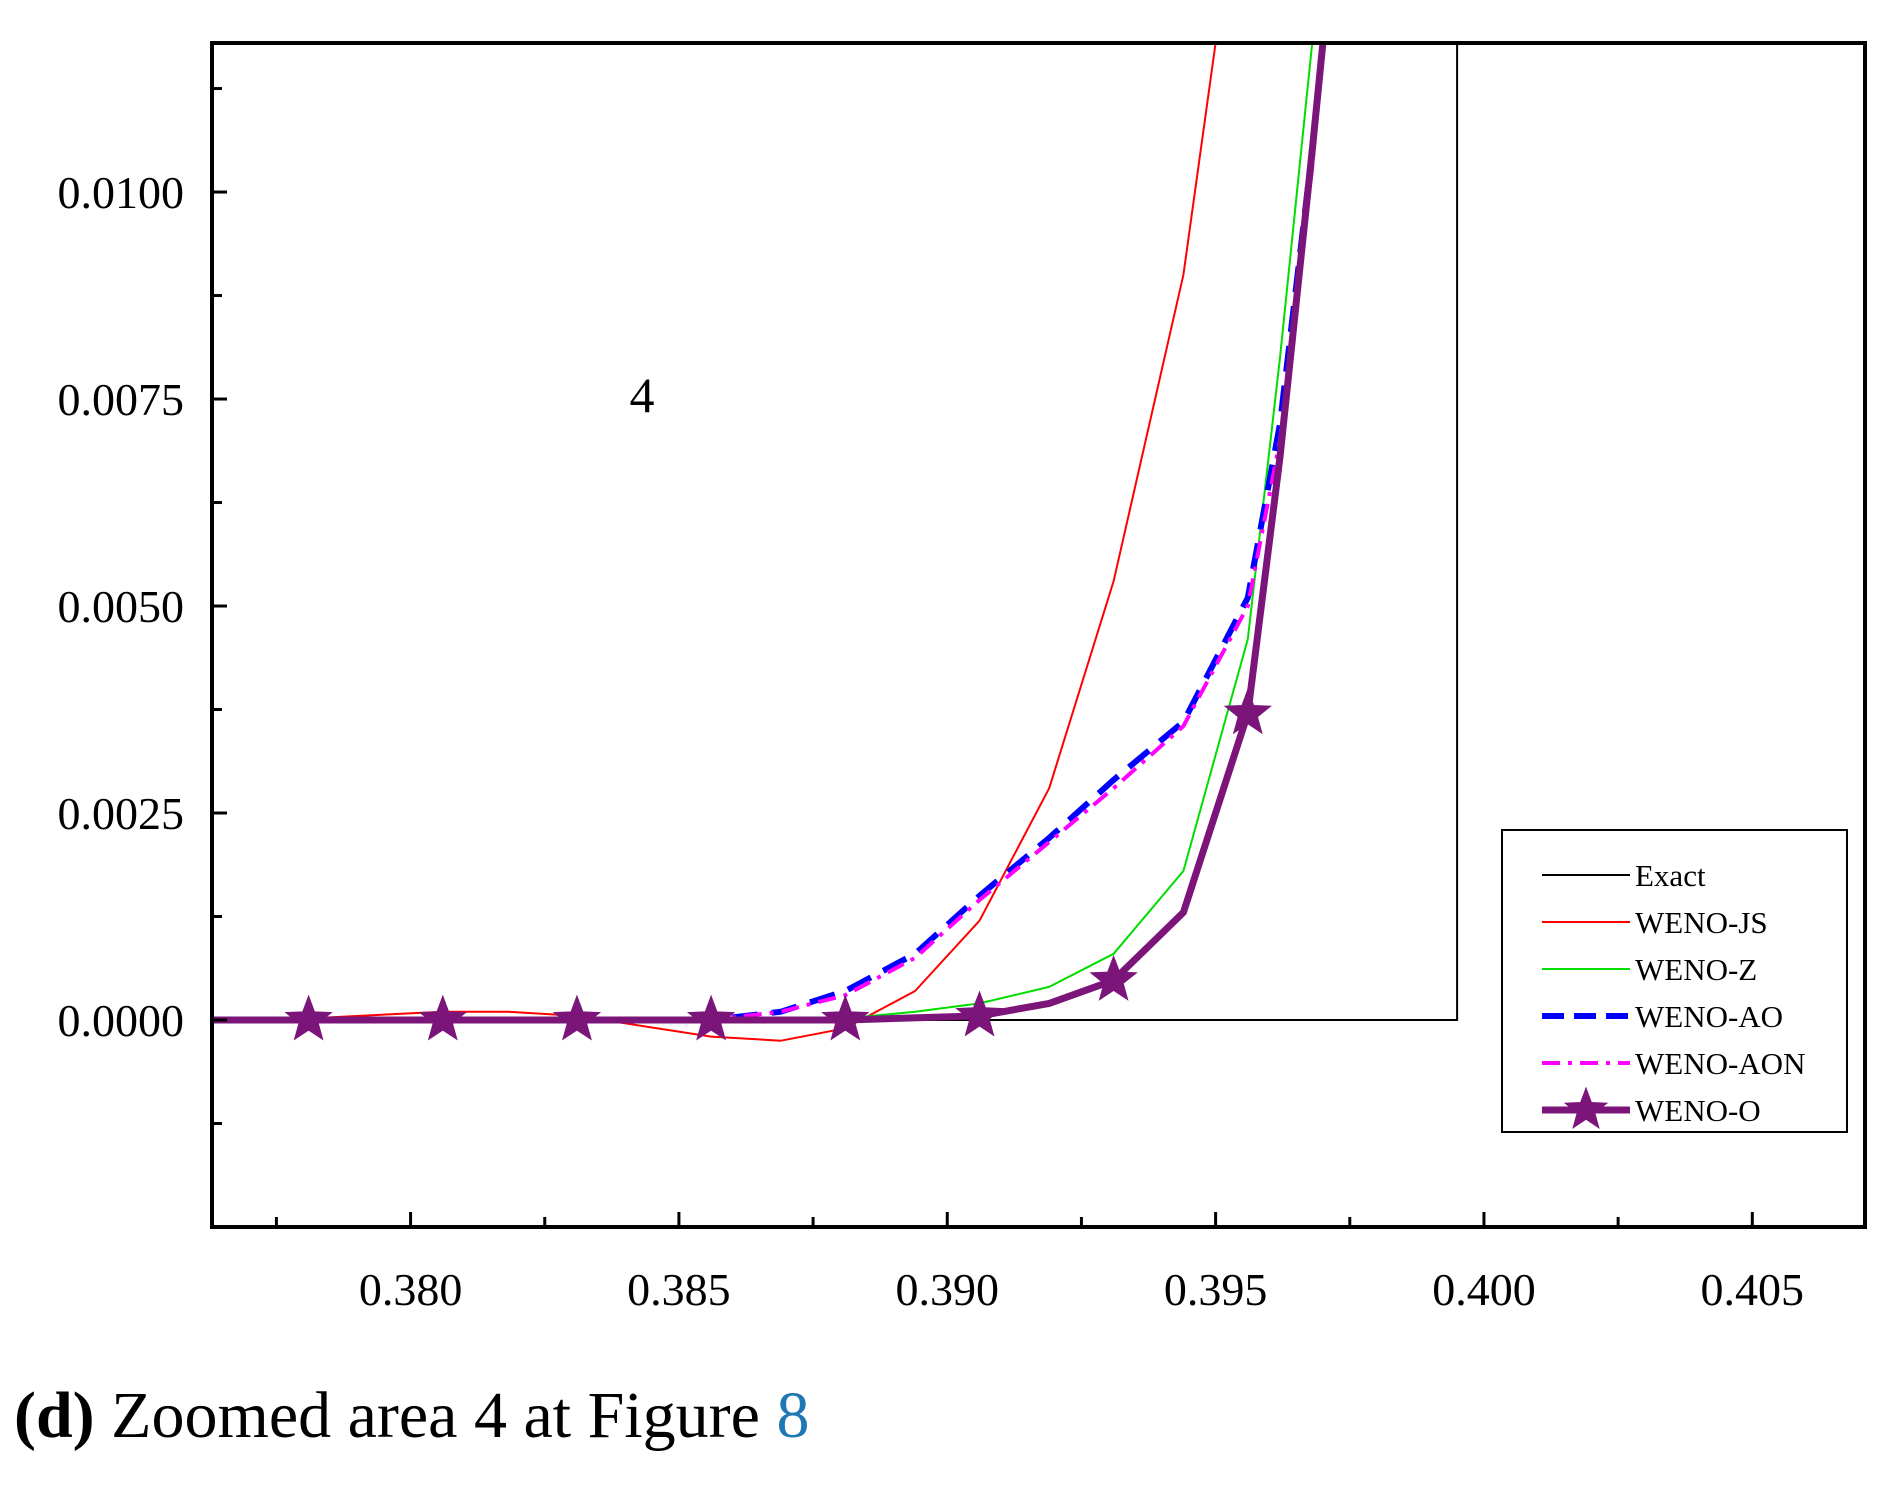 The width and height of the screenshot is (1891, 1510). What do you see at coordinates (1698, 1110) in the screenshot?
I see `legend-label-weno-o: WENO-O` at bounding box center [1698, 1110].